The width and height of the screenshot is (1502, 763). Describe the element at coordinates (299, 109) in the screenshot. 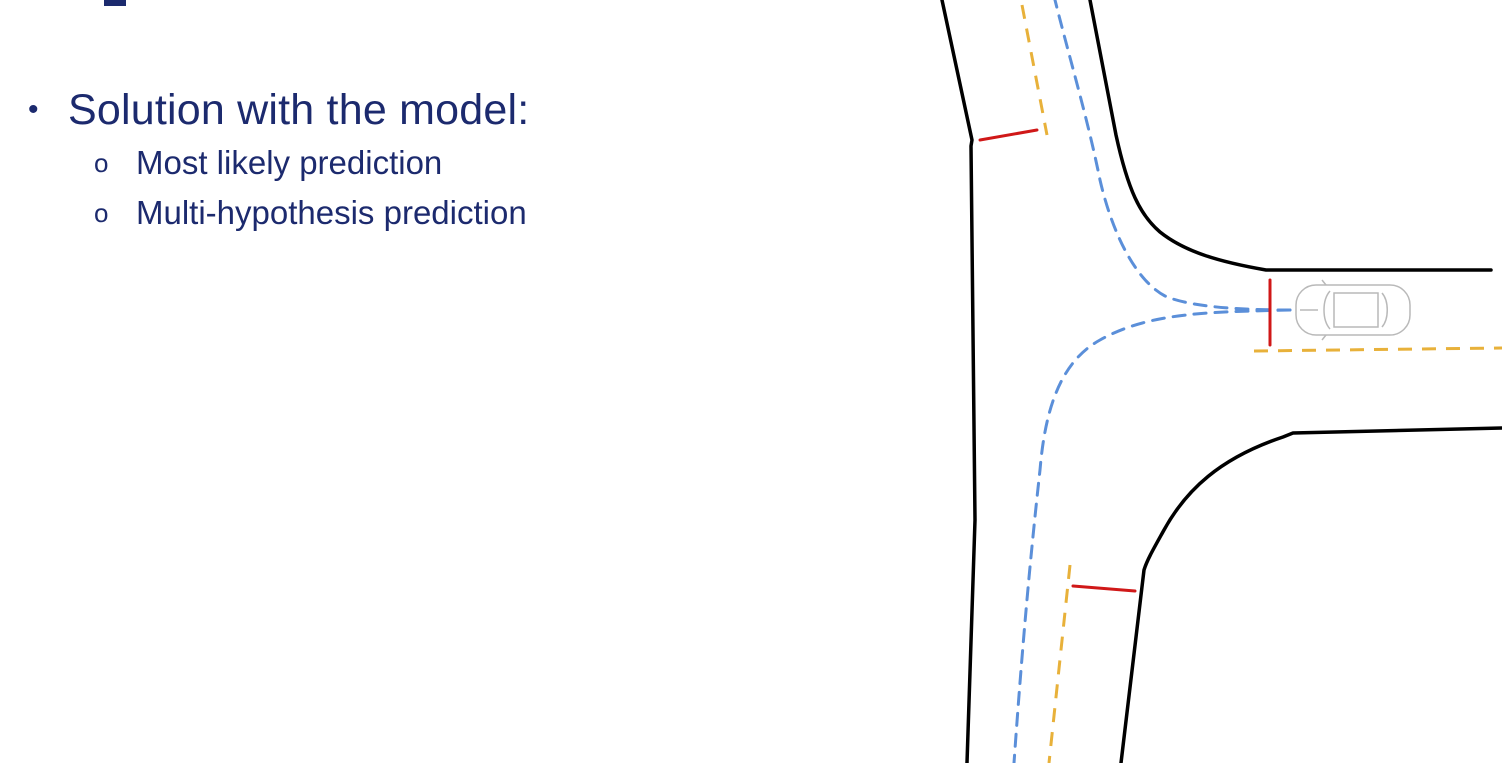

I see `bullet-text: Solution with the model:` at that location.